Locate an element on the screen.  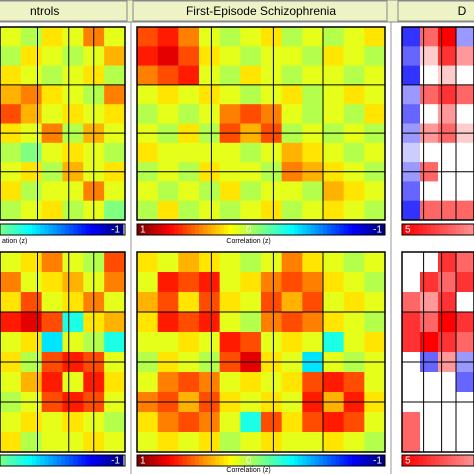
colorbar-label: -1 is located at coordinates (115, 461).